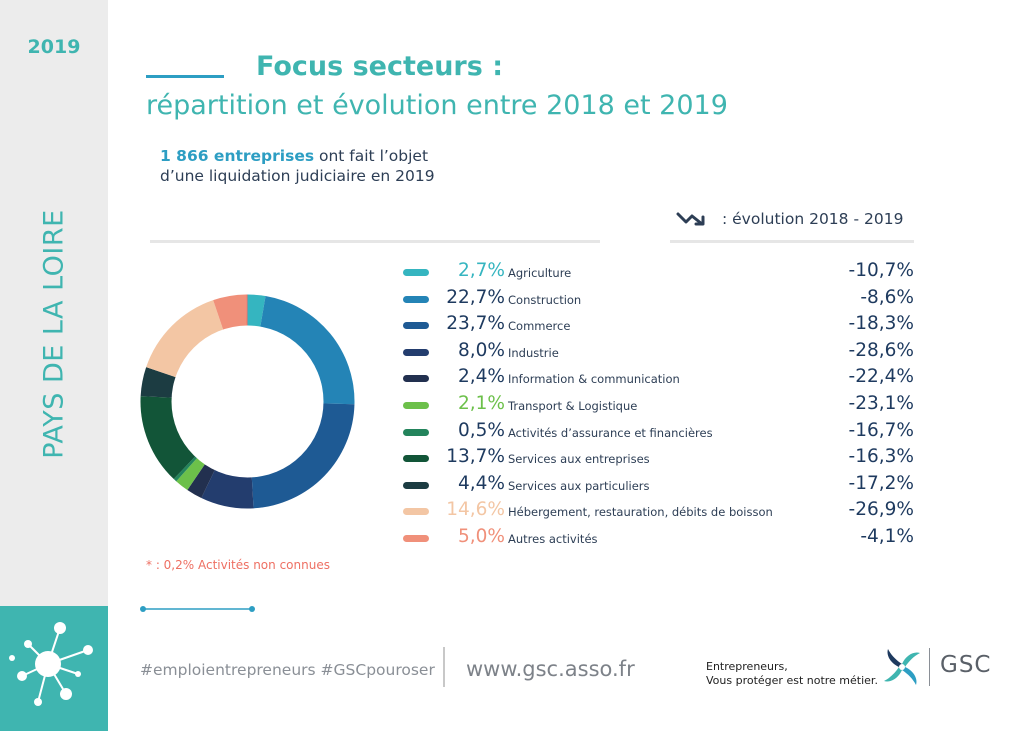 Image resolution: width=1024 pixels, height=731 pixels. Describe the element at coordinates (237, 156) in the screenshot. I see `intro-highlight: 1 866 entreprises` at that location.